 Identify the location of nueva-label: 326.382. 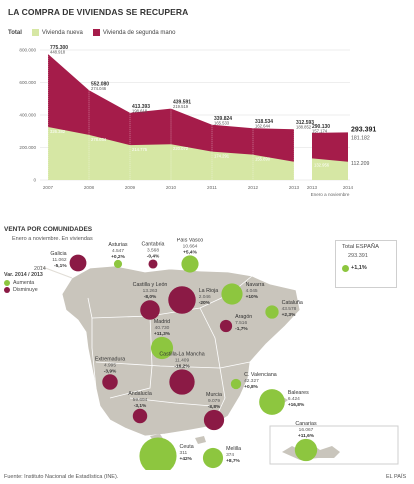
(58, 131).